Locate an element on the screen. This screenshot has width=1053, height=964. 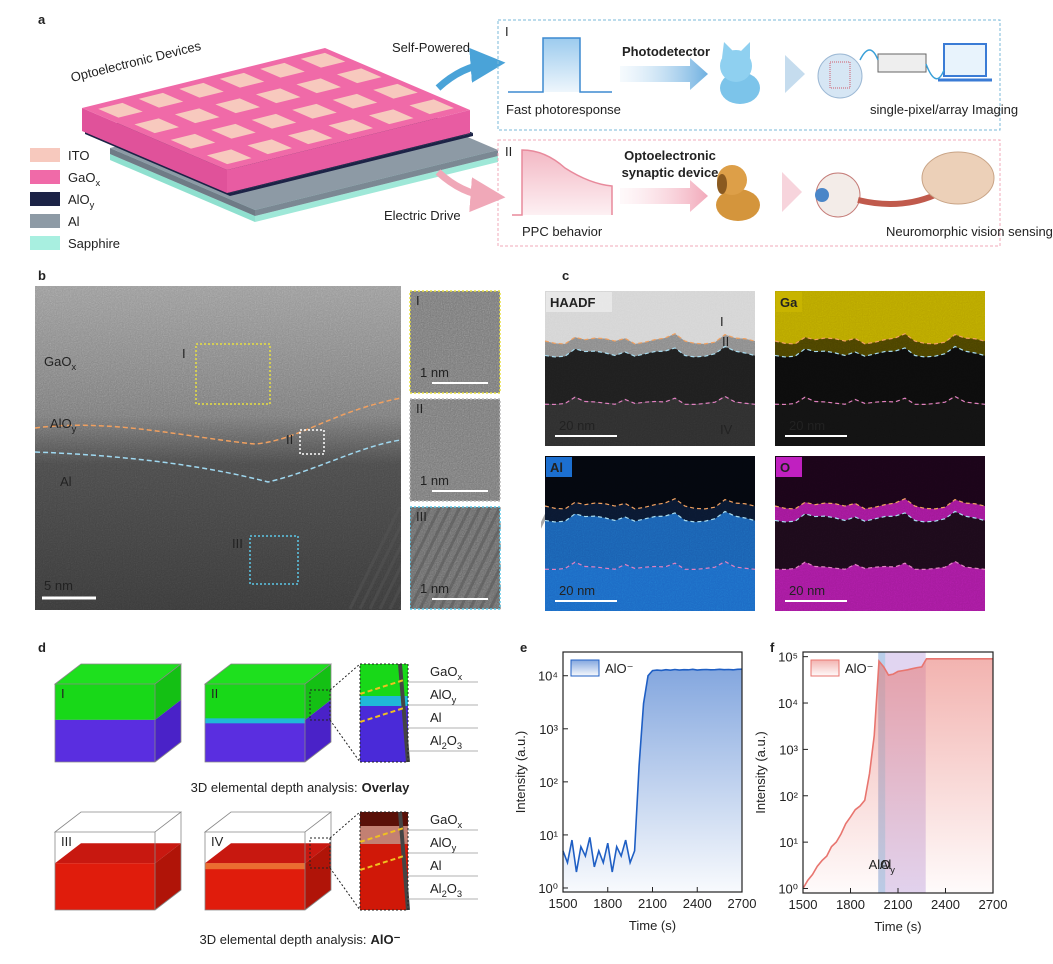
scale-bar-label: 20 nm is located at coordinates (577, 425).